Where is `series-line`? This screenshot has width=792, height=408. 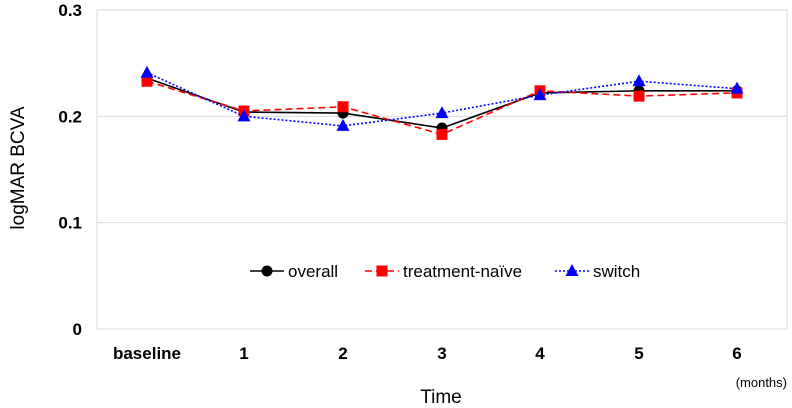 series-line is located at coordinates (441, 103).